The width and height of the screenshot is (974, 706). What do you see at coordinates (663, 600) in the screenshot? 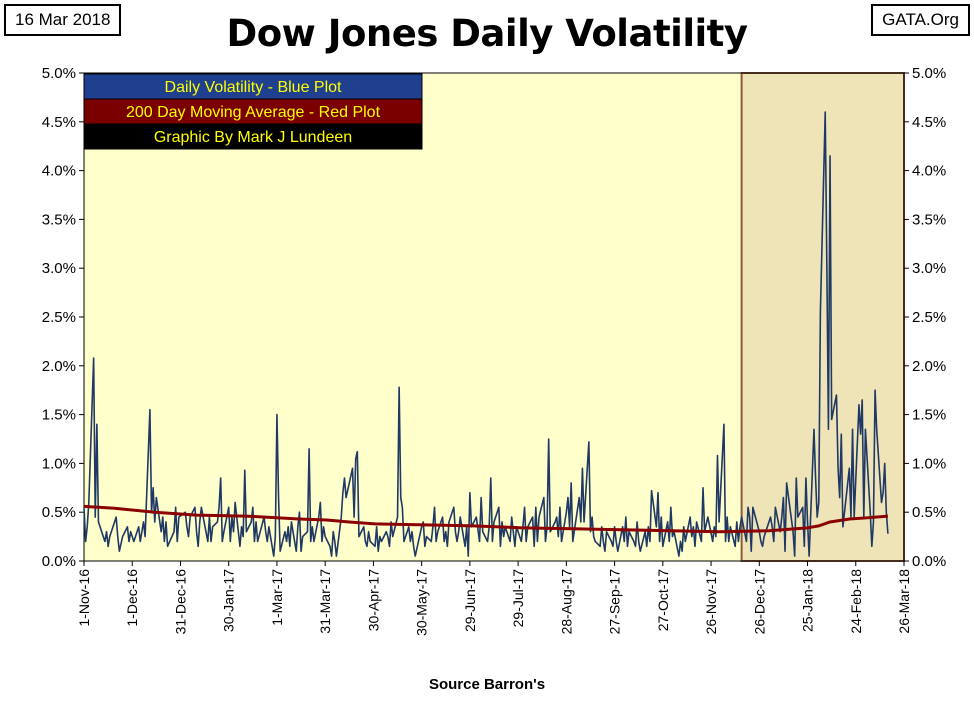
I see `x-tick-label: 27-Oct-17` at bounding box center [663, 600].